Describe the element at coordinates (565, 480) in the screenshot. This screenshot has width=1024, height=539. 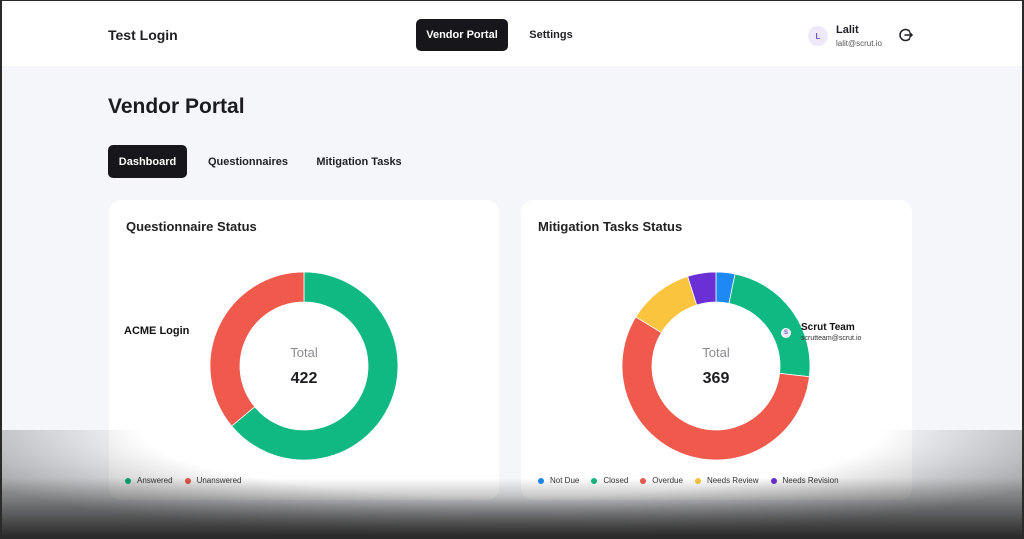
I see `legend-label: Not Due` at that location.